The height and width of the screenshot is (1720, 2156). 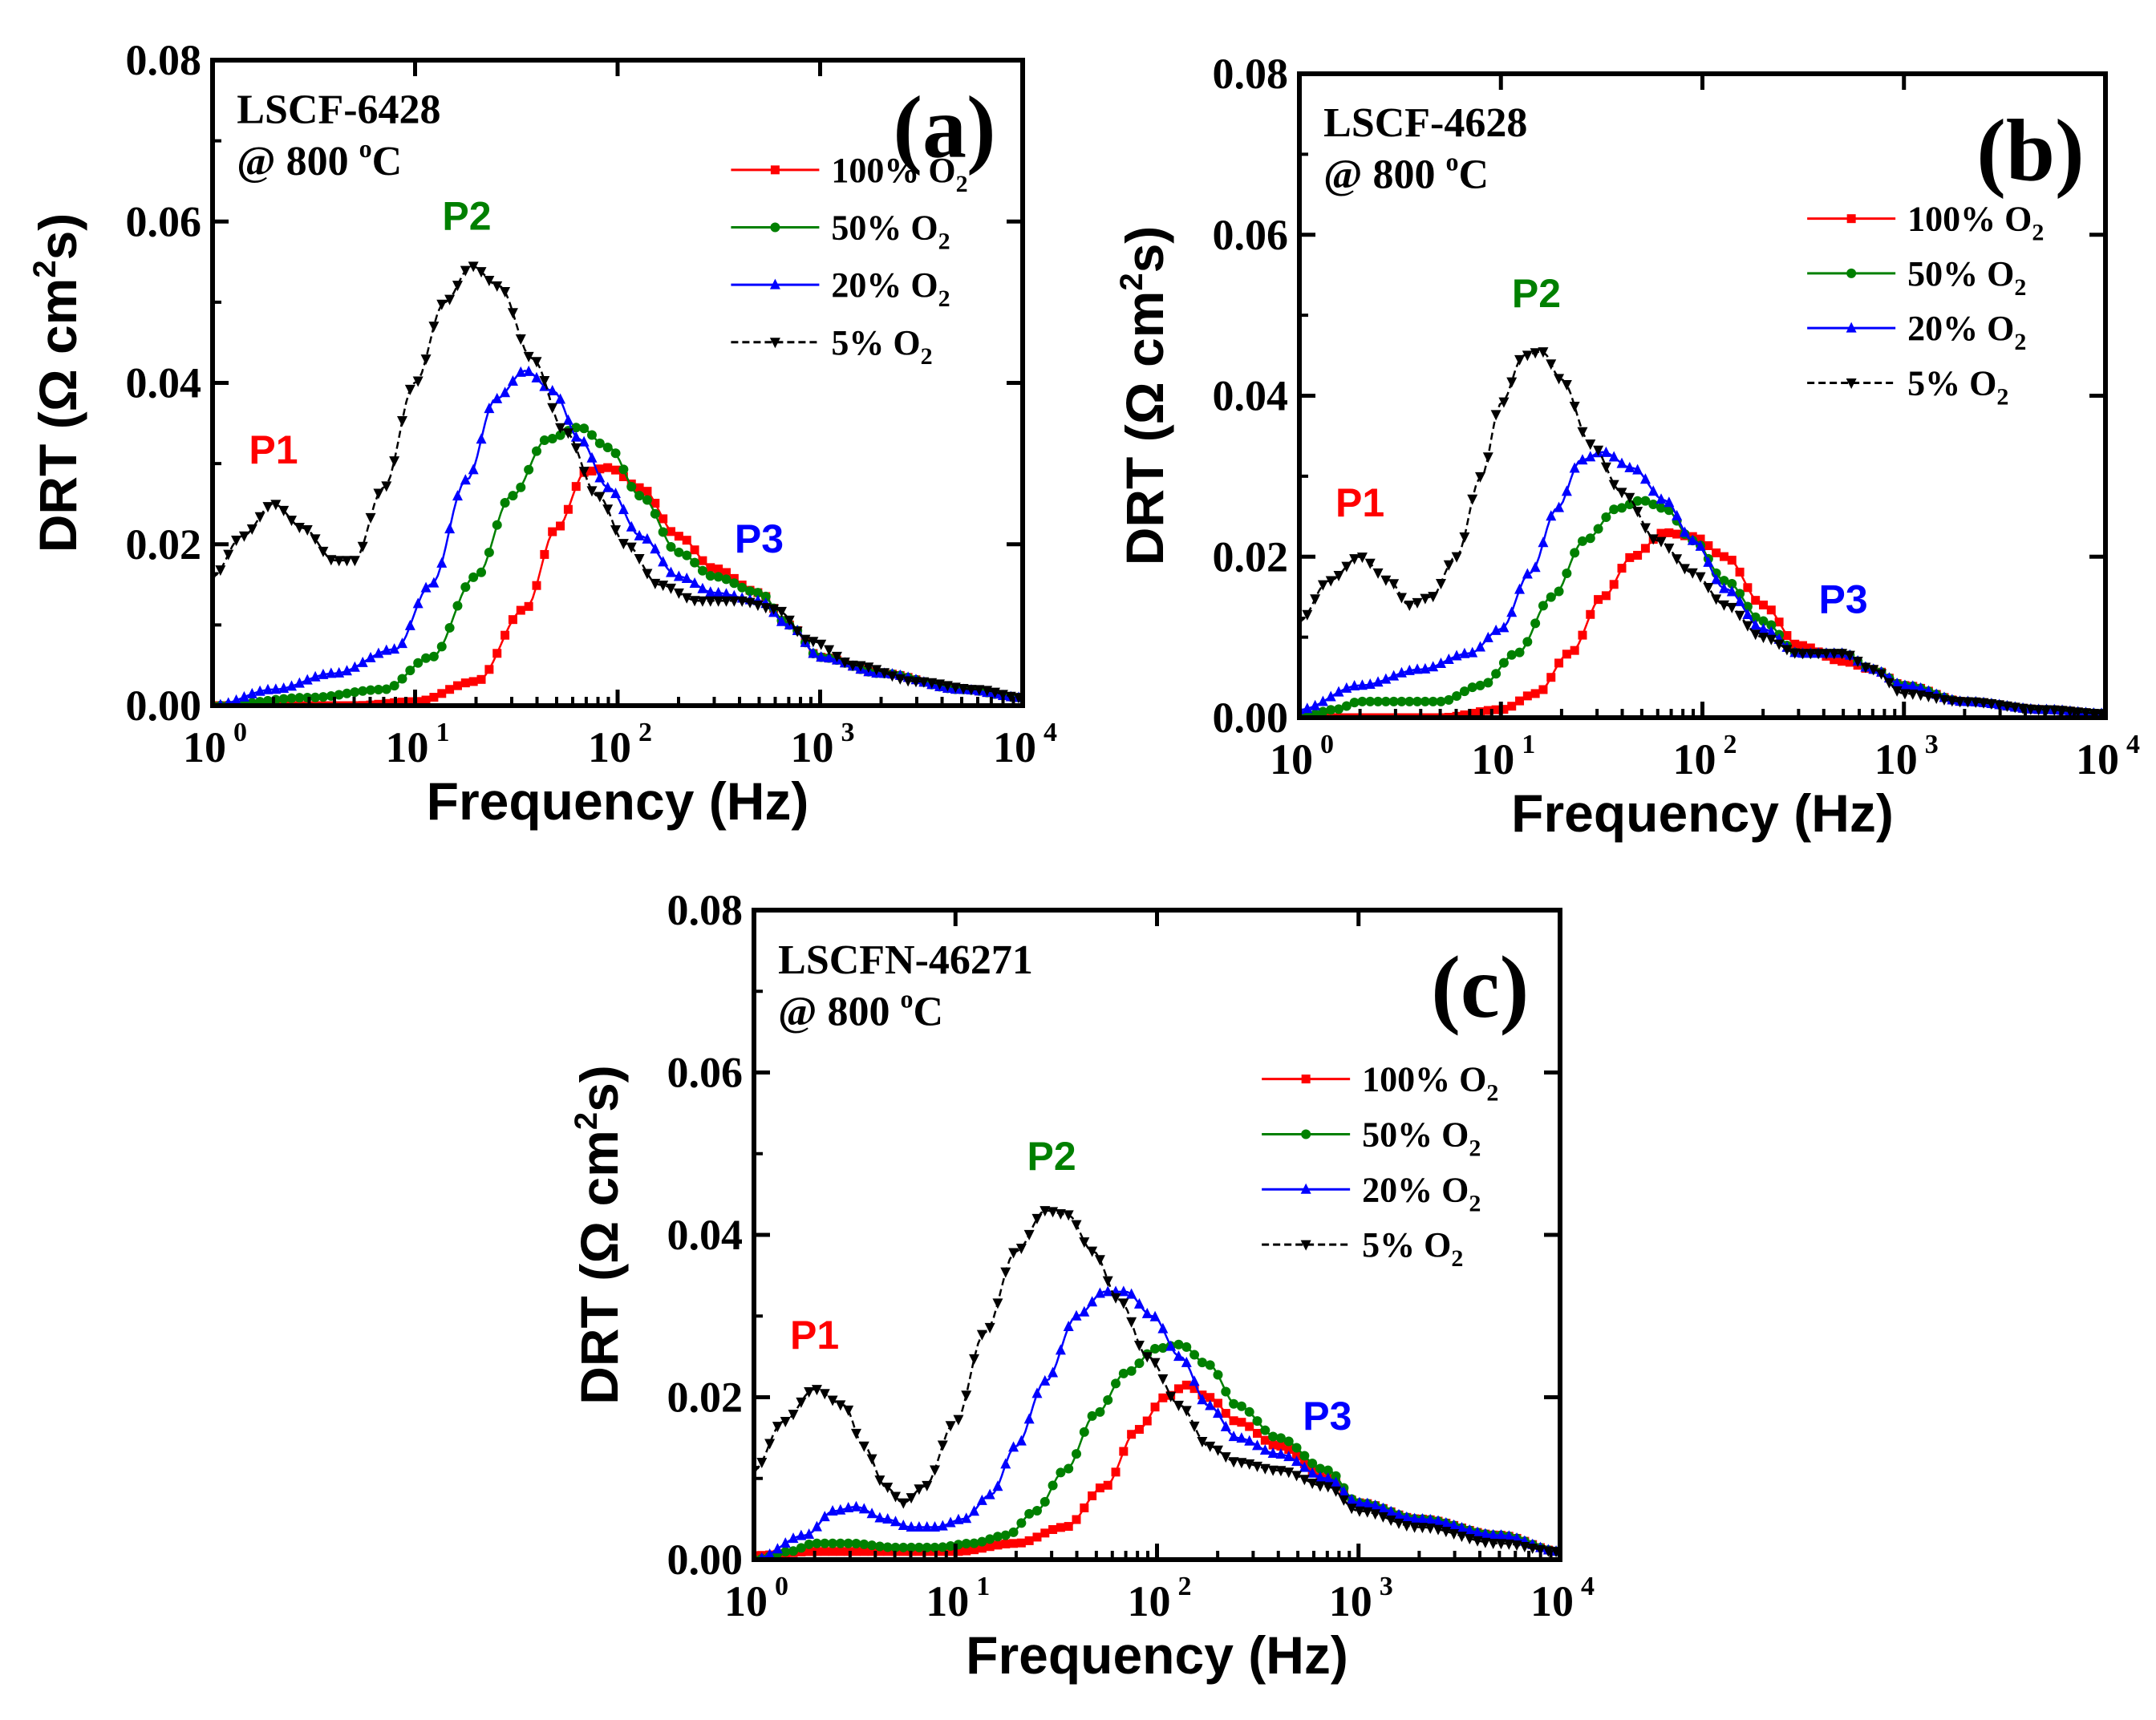 What do you see at coordinates (705, 910) in the screenshot?
I see `y-tick-label: 0.08` at bounding box center [705, 910].